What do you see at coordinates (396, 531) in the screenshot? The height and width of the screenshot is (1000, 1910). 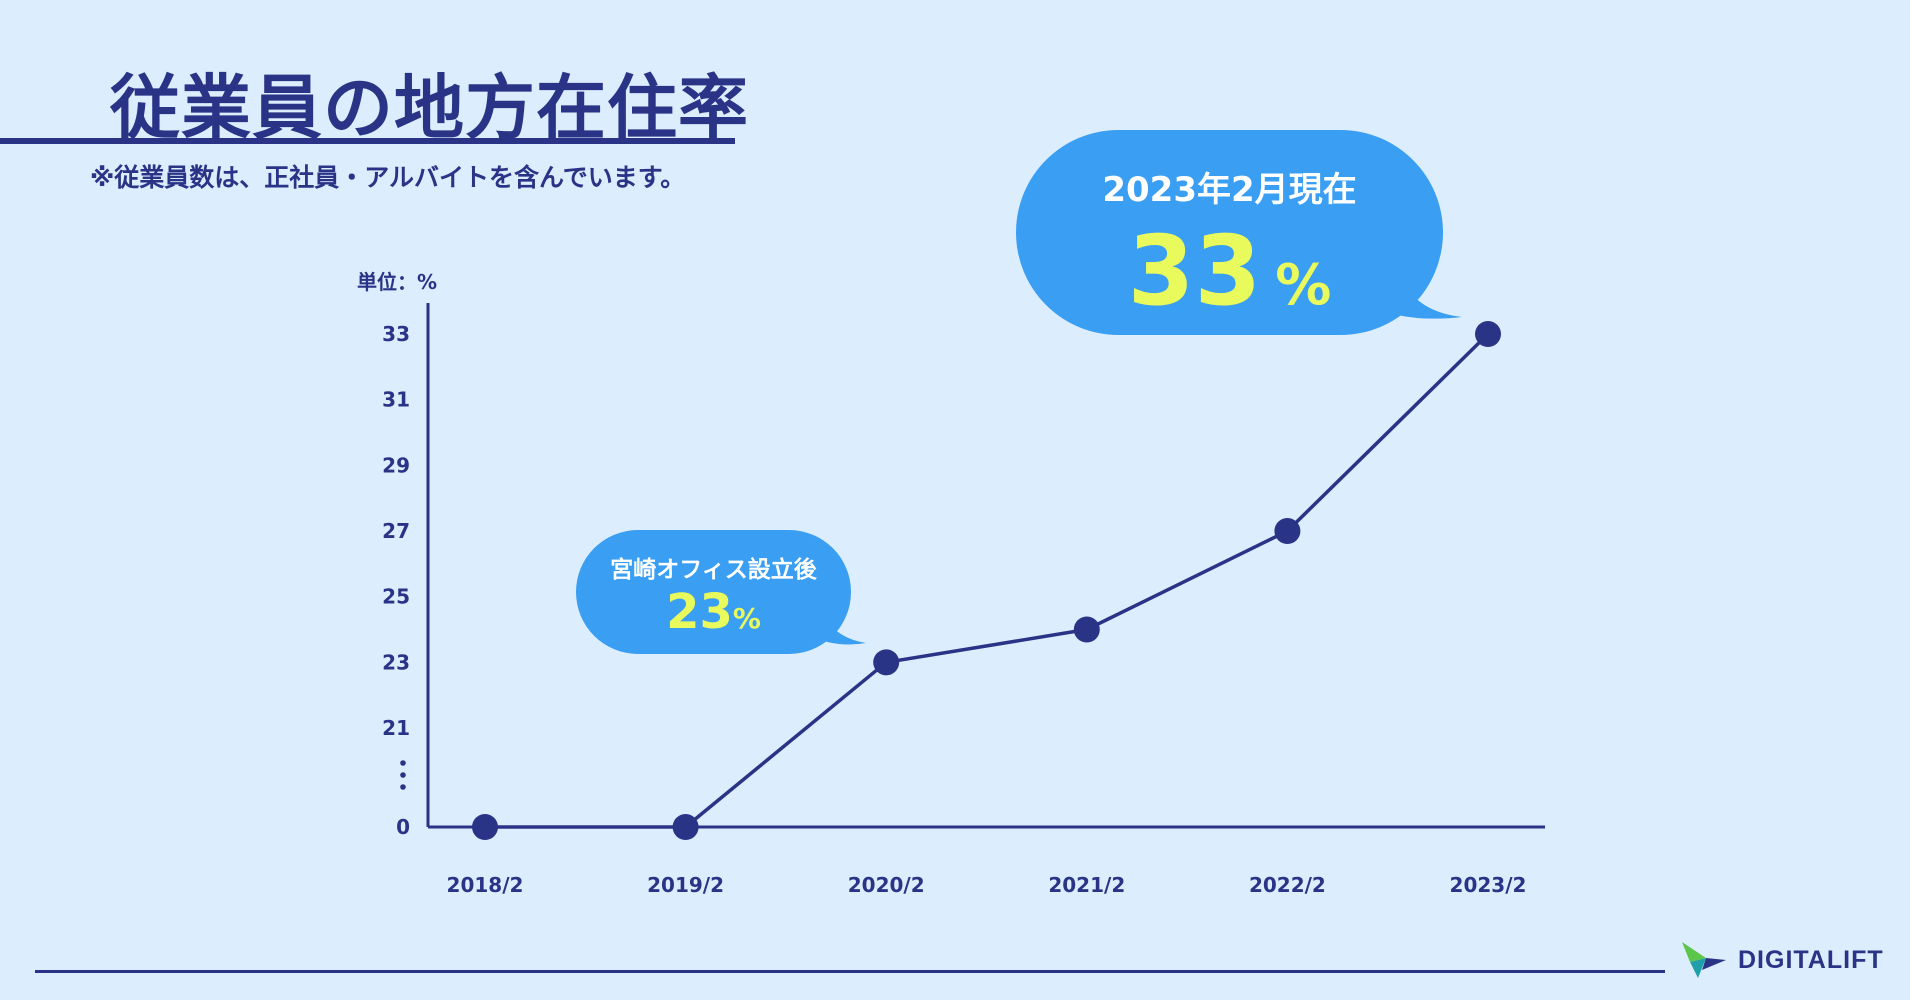 I see `y-tick-label: 27` at bounding box center [396, 531].